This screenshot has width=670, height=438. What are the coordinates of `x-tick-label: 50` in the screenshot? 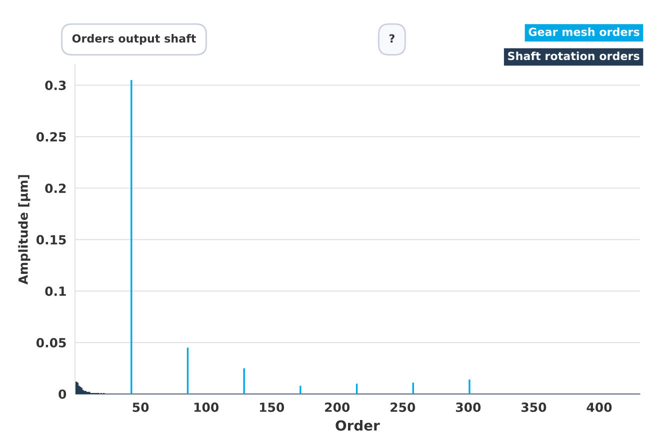 It's located at (140, 407).